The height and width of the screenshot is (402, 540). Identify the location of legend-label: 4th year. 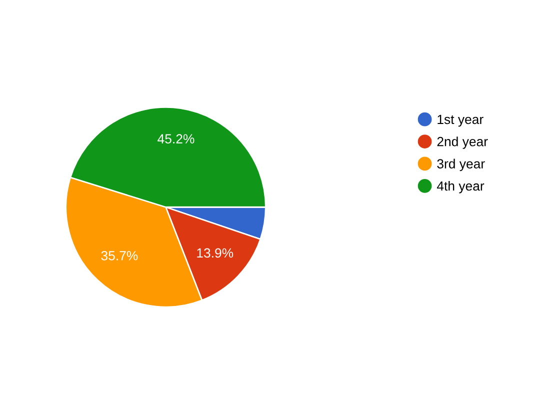
(460, 187).